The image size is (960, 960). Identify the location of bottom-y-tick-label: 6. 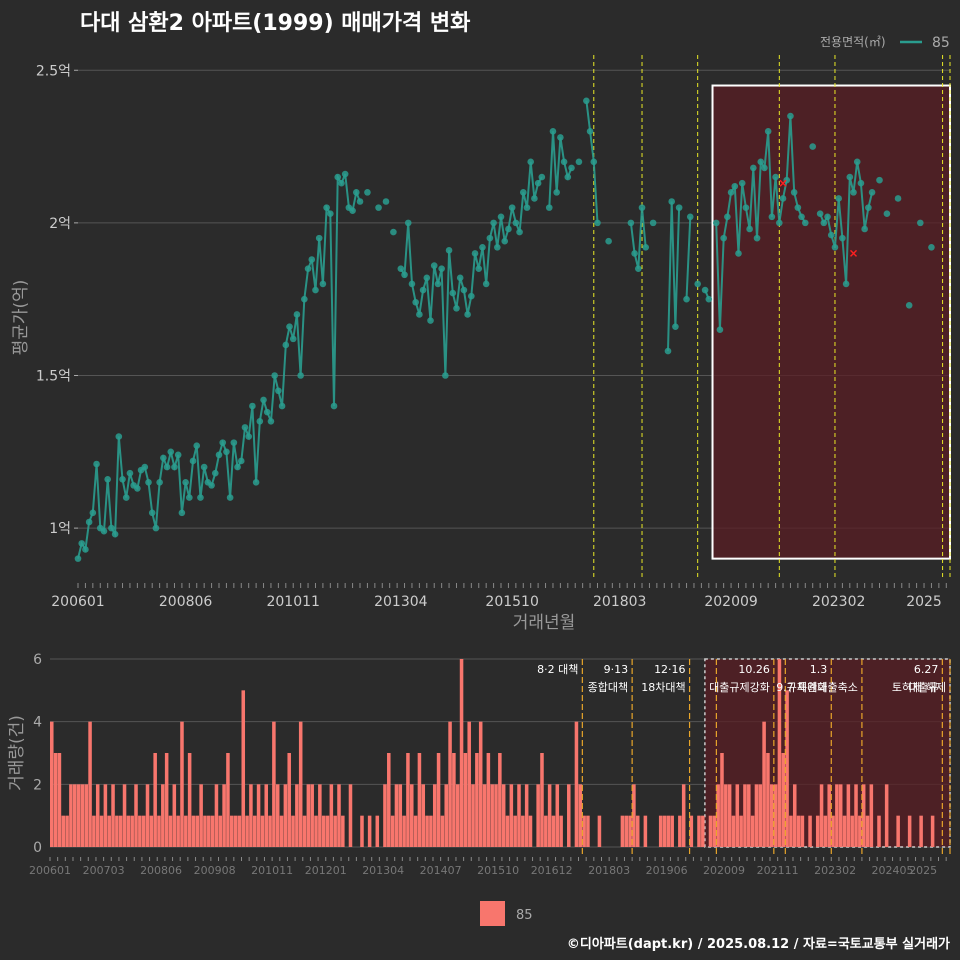
(37, 660).